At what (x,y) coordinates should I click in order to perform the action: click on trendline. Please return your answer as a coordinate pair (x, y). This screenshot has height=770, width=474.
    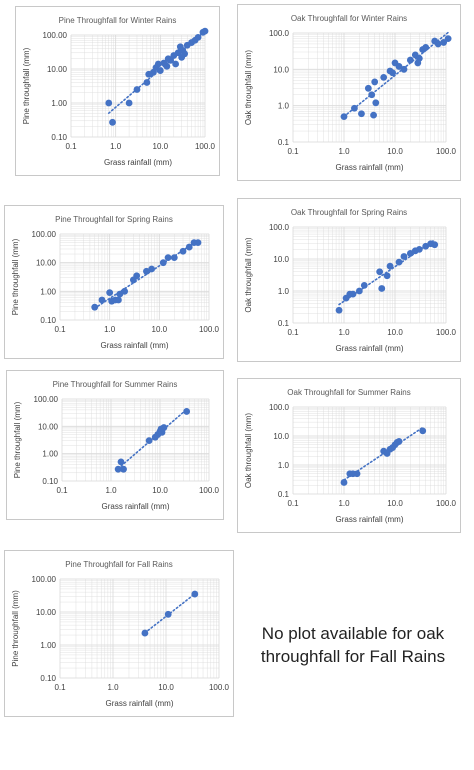
    Looking at the image, I should click on (396, 74).